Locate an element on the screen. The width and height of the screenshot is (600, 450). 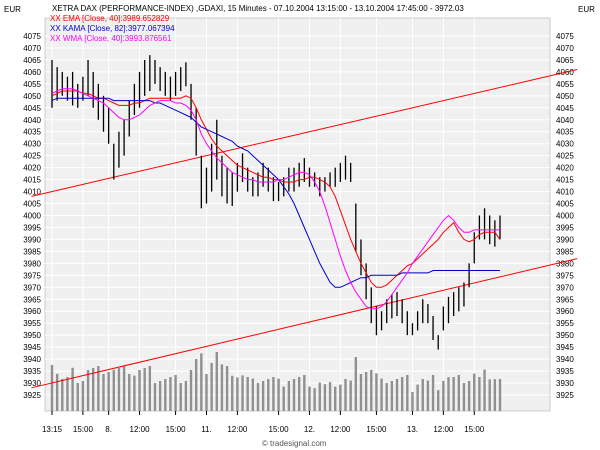
wma-legend: XX WMA [Close, 40]:3993.876561 is located at coordinates (111, 38).